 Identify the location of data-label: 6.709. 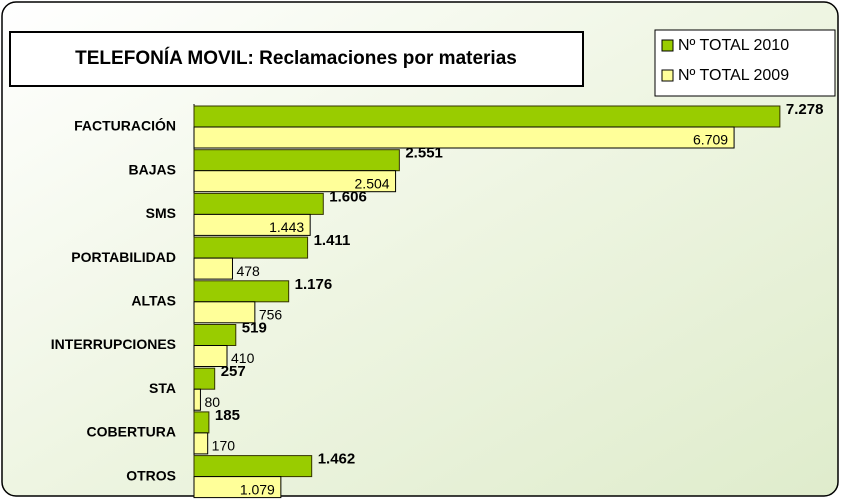
(710, 140).